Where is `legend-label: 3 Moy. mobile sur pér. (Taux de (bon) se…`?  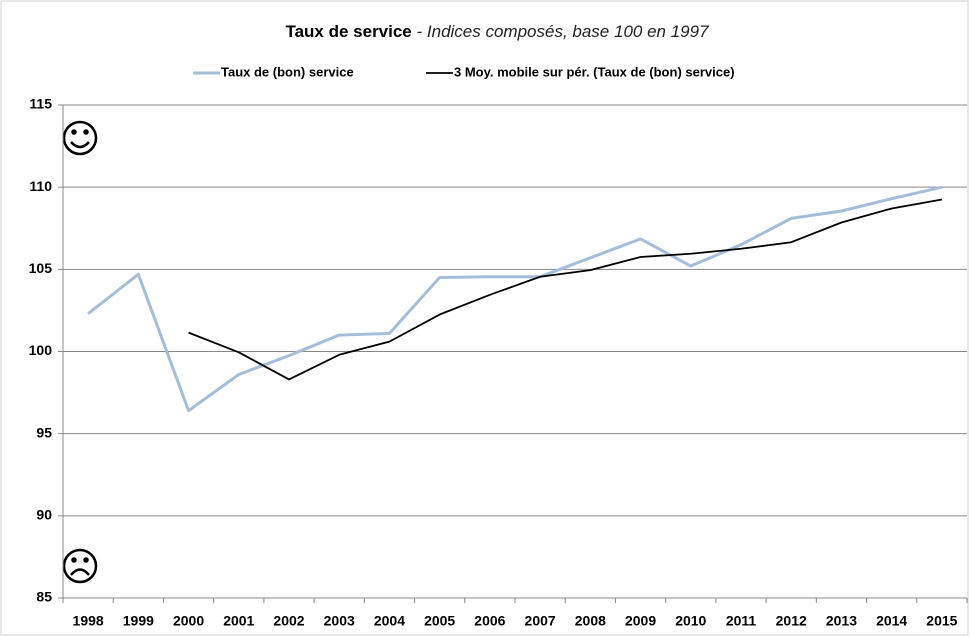 legend-label: 3 Moy. mobile sur pér. (Taux de (bon) se… is located at coordinates (594, 71).